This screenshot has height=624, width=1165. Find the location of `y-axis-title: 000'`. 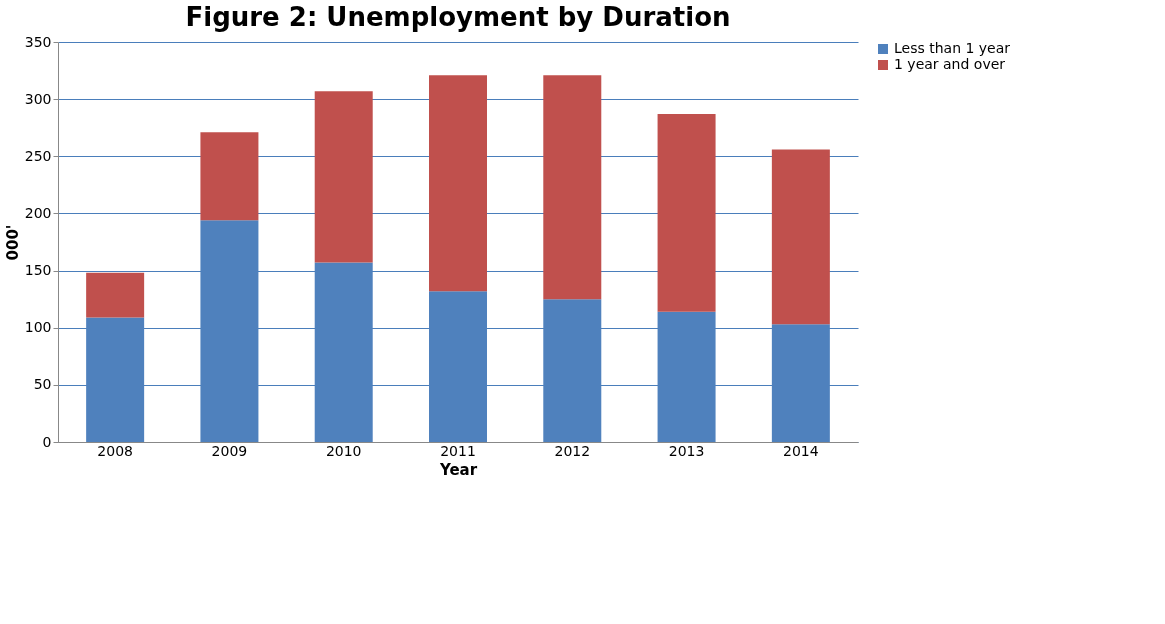

y-axis-title: 000' is located at coordinates (12, 242).